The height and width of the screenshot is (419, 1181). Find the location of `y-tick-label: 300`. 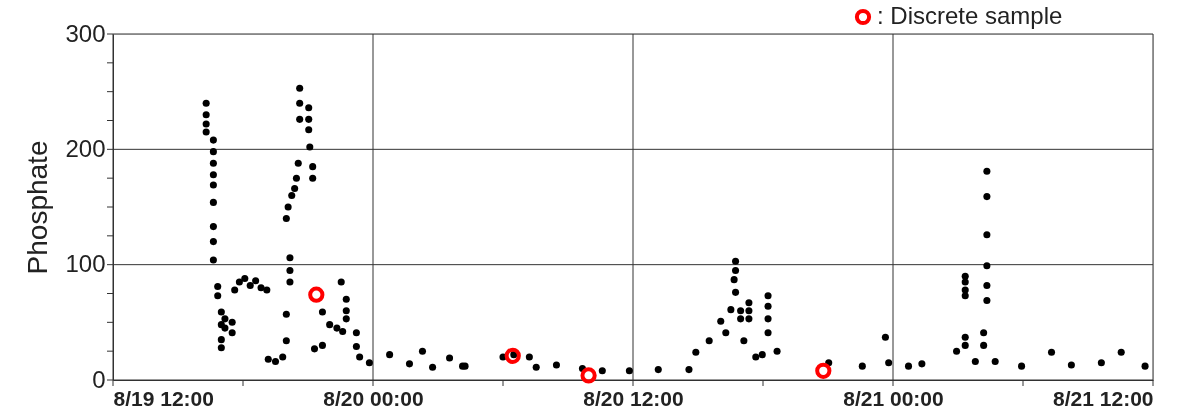

y-tick-label: 300 is located at coordinates (85, 33).